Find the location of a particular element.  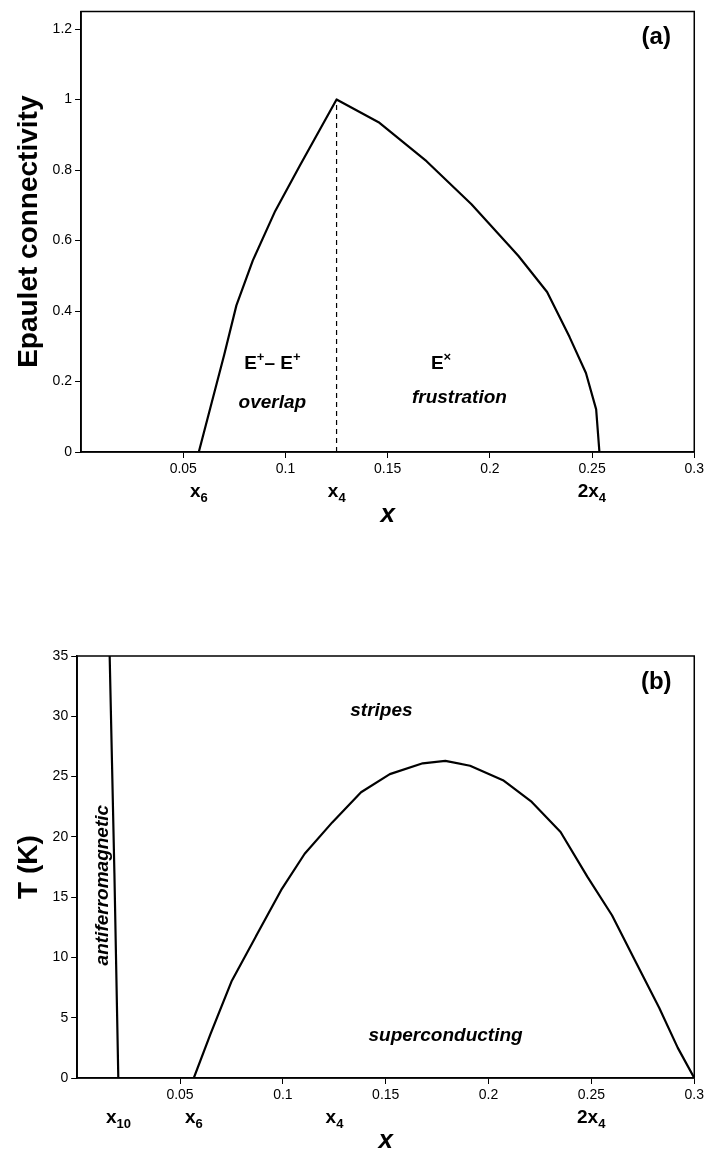

annotation: E× is located at coordinates (441, 361).